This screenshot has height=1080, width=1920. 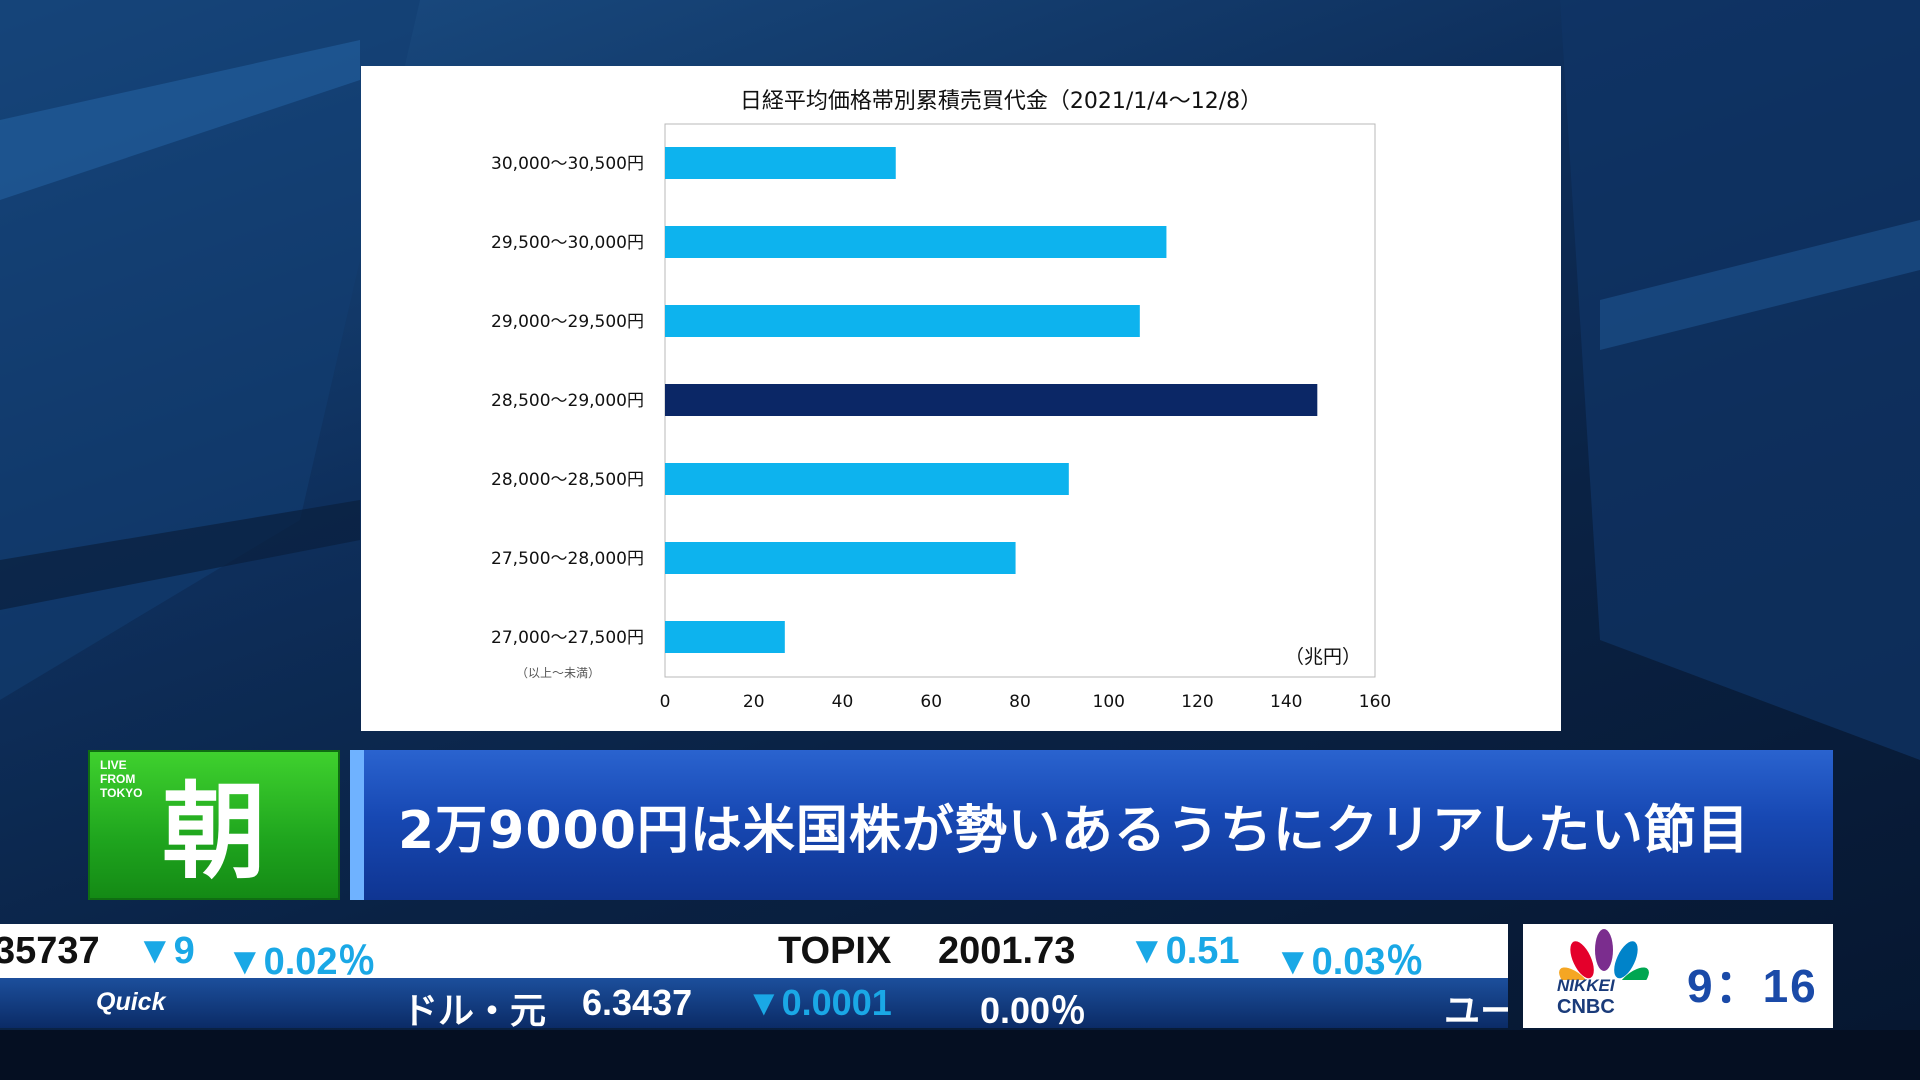 What do you see at coordinates (1476, 1009) in the screenshot?
I see `ticker-next-item: ユー` at bounding box center [1476, 1009].